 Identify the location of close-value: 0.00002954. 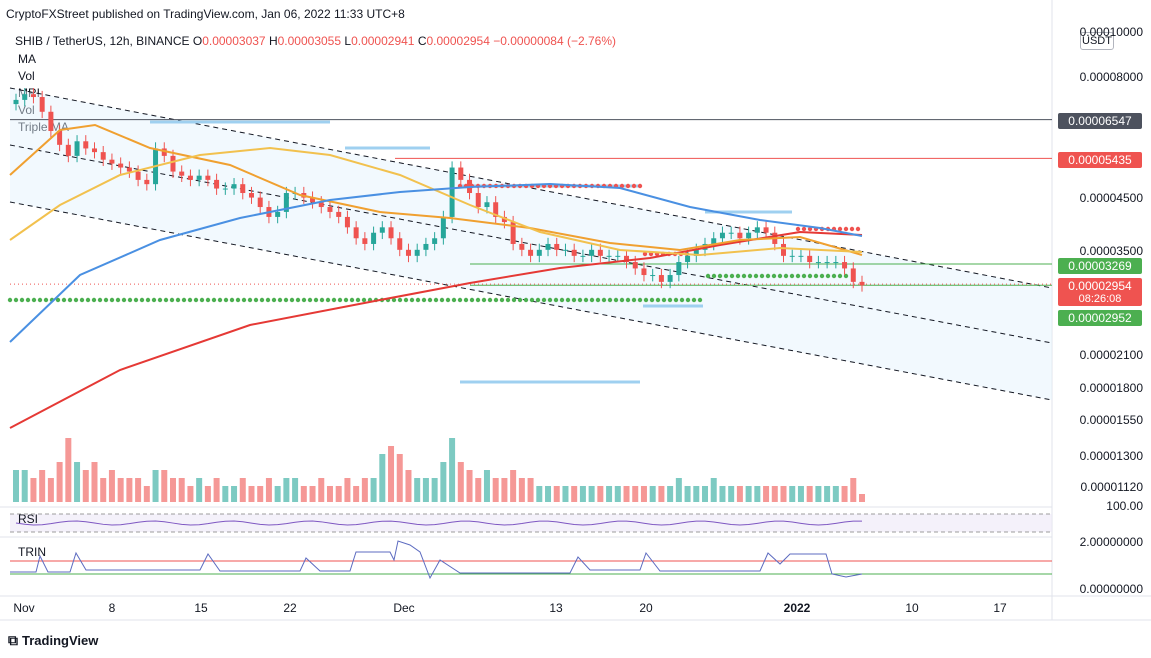
(458, 41).